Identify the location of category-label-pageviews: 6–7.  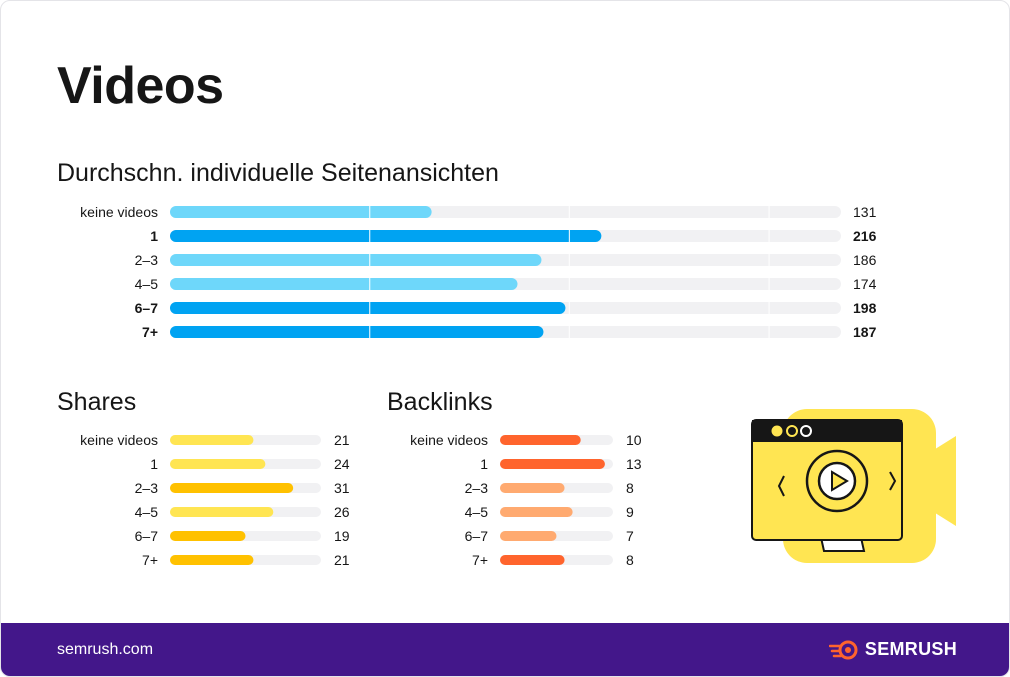
(147, 308).